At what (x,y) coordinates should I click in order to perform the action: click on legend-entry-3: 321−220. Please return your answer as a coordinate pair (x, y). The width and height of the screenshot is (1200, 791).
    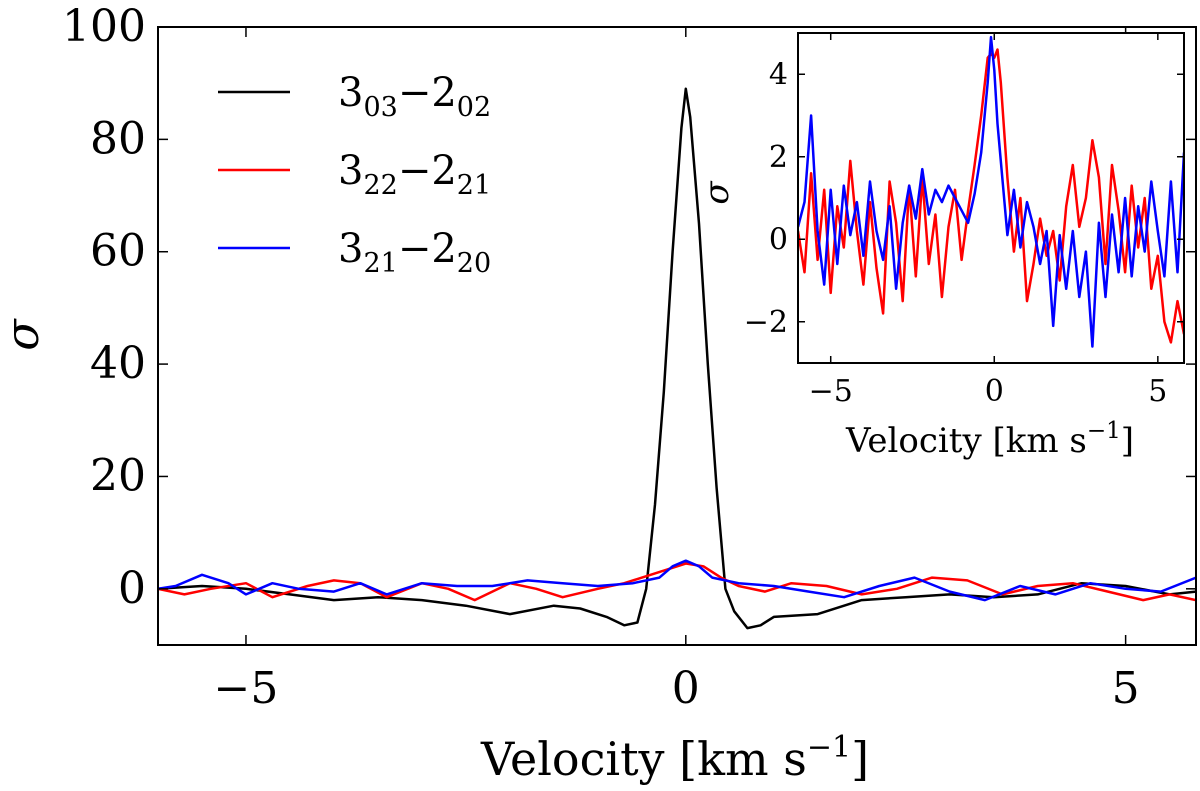
    Looking at the image, I should click on (354, 252).